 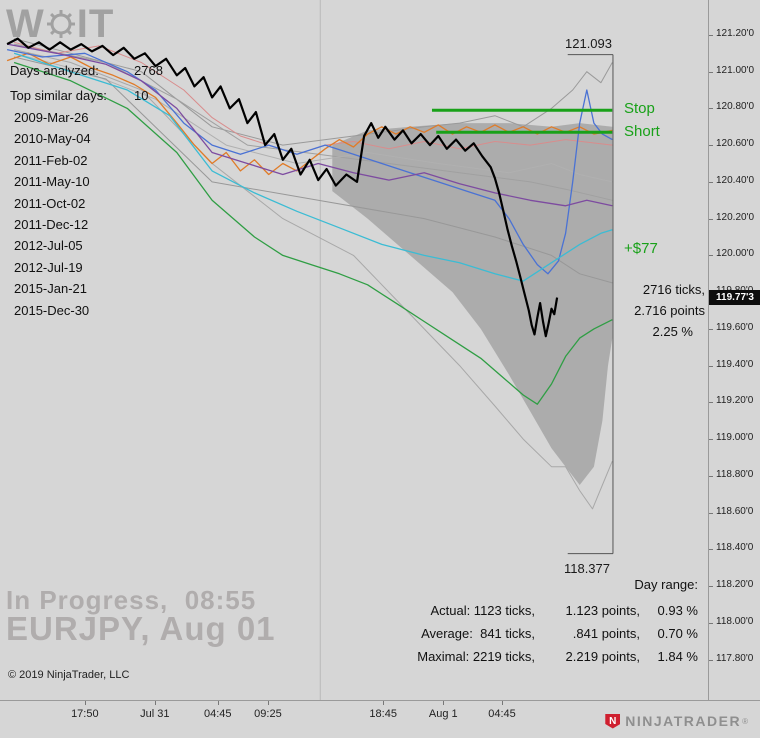 What do you see at coordinates (735, 548) in the screenshot?
I see `price-axis-label: 118.40'0` at bounding box center [735, 548].